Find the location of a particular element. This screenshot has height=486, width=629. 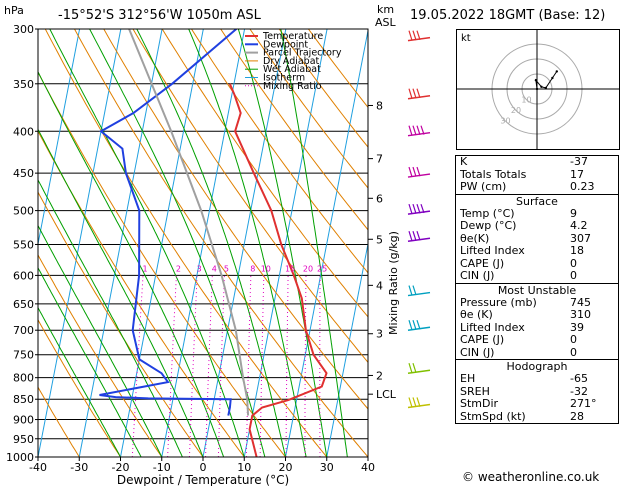

most-unstable-row: Lifted Index 39 is located at coordinates (537, 328).